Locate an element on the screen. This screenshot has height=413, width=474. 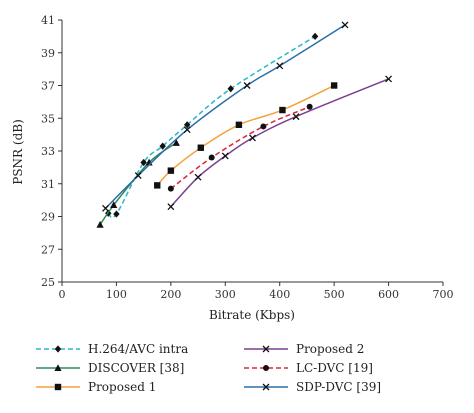
legend-label: LC-DVC [19] is located at coordinates (334, 368).